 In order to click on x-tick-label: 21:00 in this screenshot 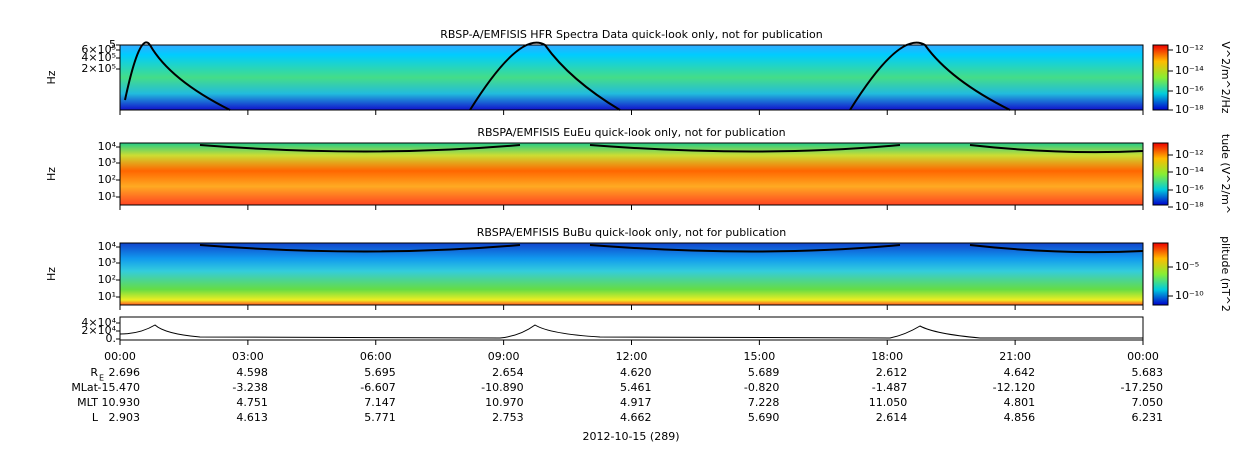, I will do `click(1015, 356)`.